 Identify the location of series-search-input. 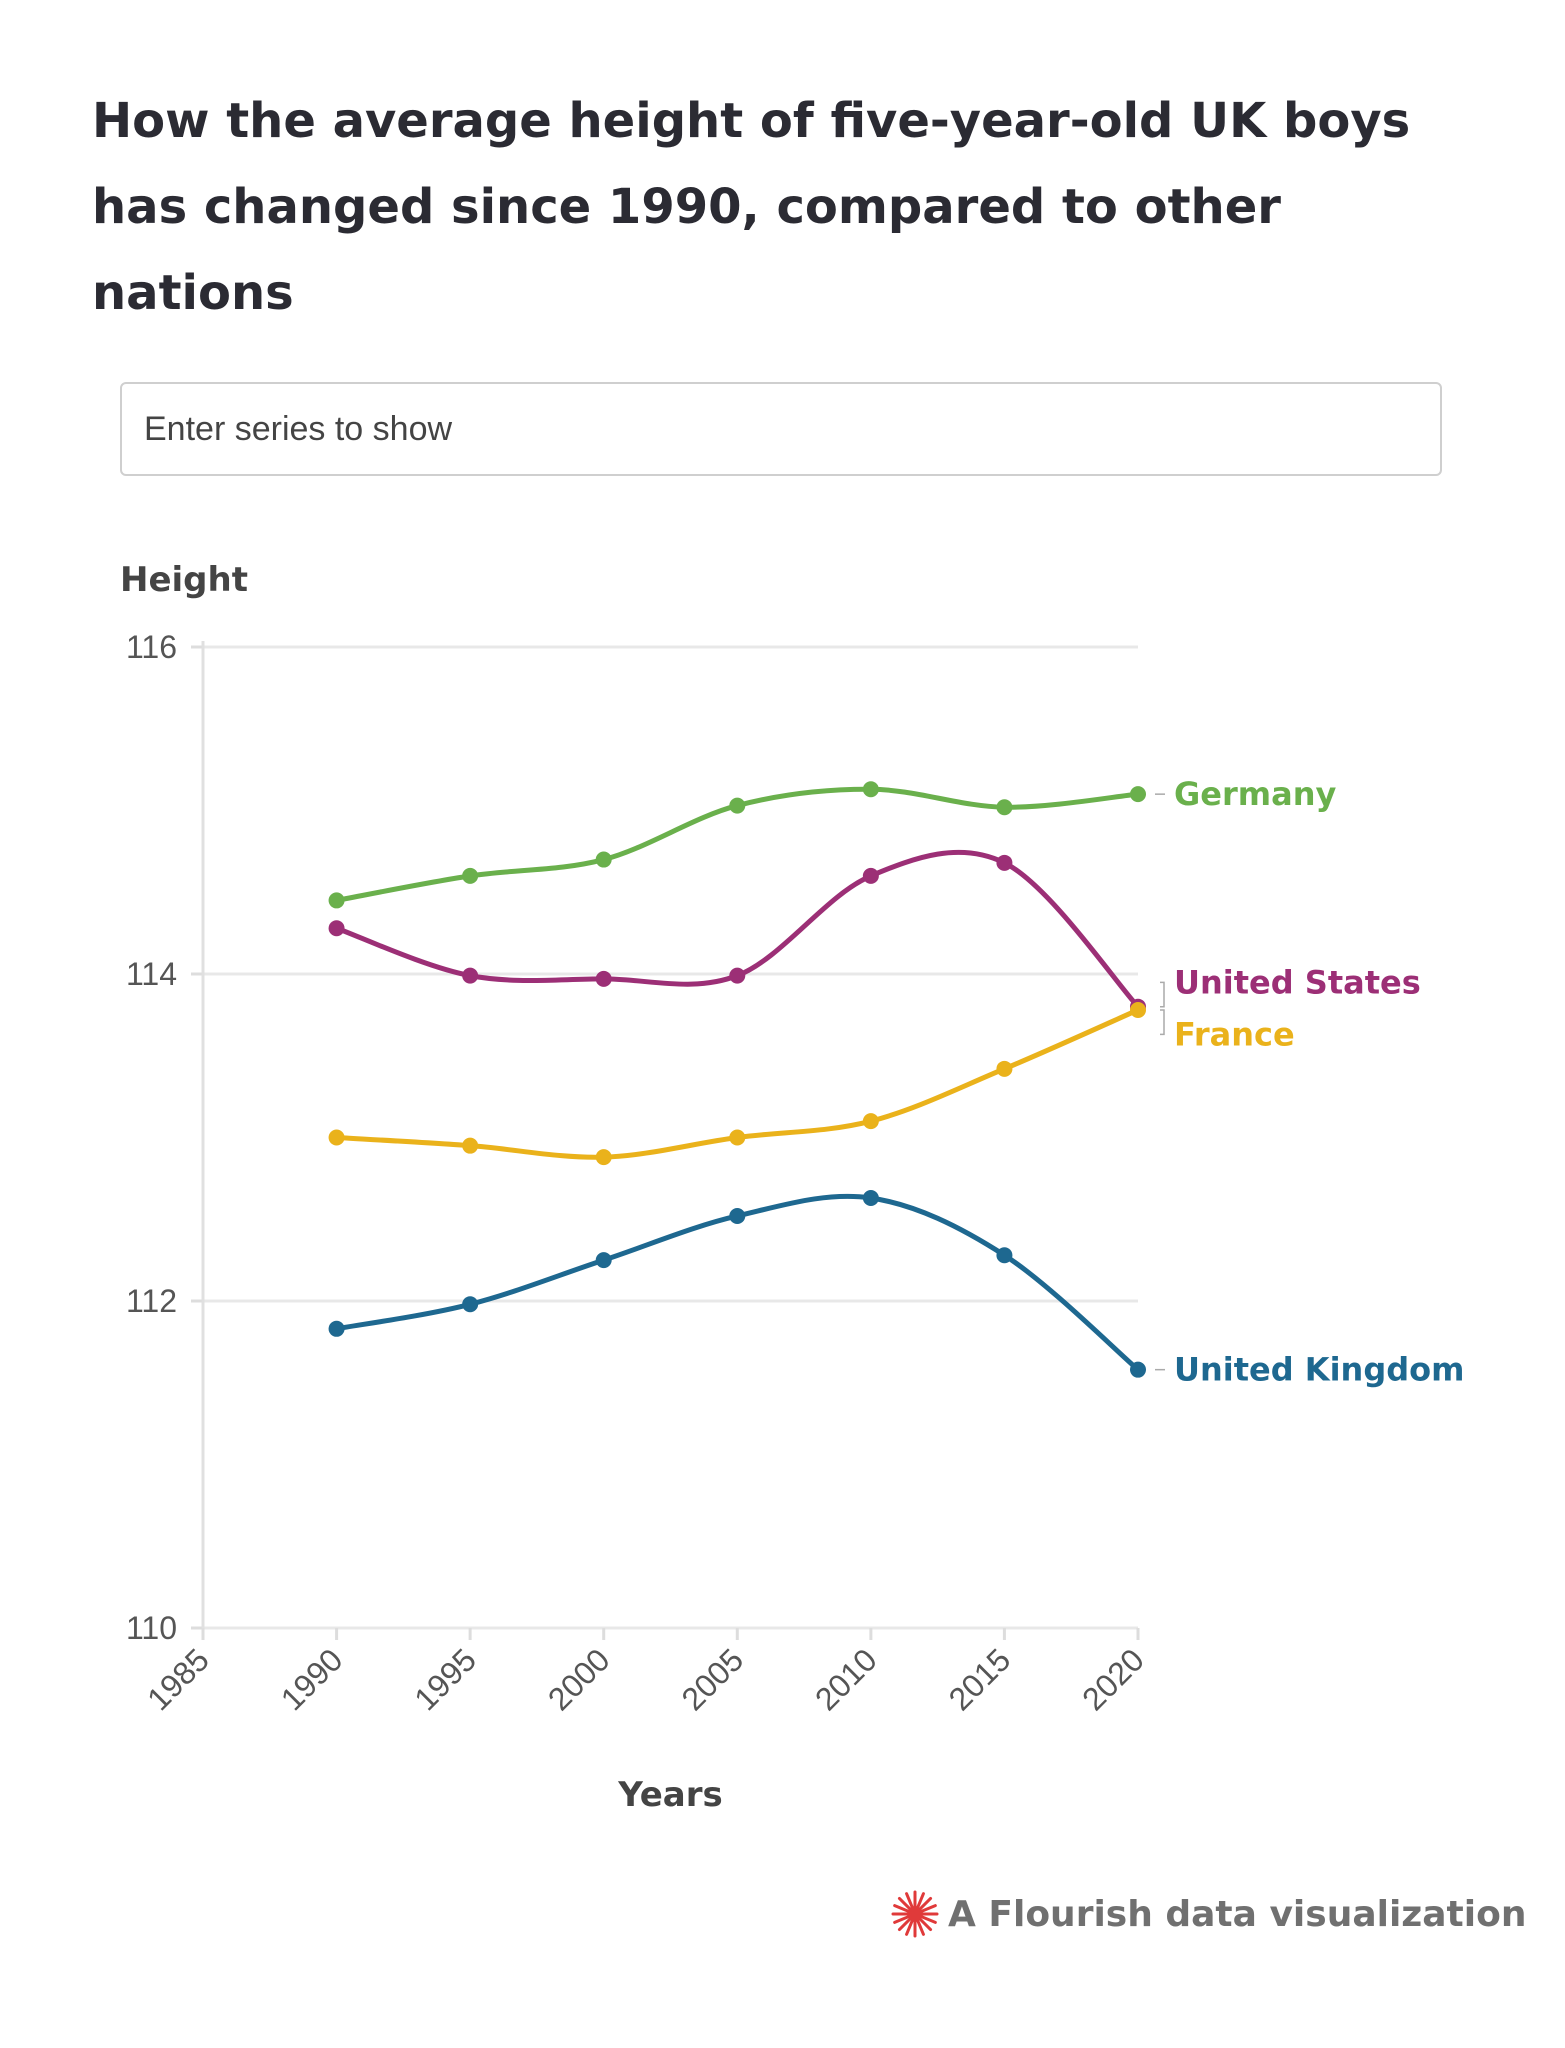
(781, 429).